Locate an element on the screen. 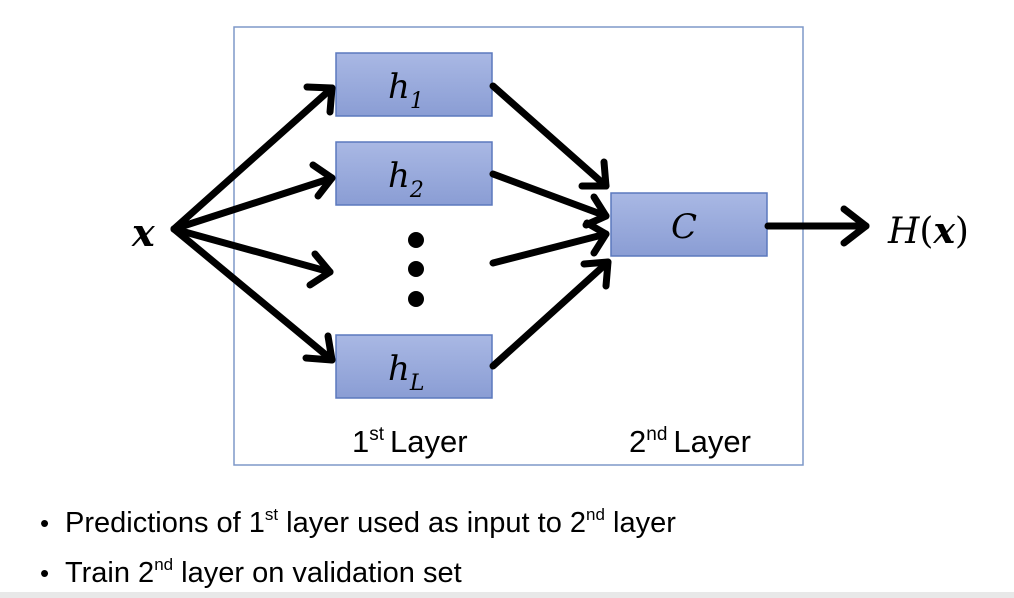 The image size is (1014, 598). learner-box-h1 is located at coordinates (414, 84).